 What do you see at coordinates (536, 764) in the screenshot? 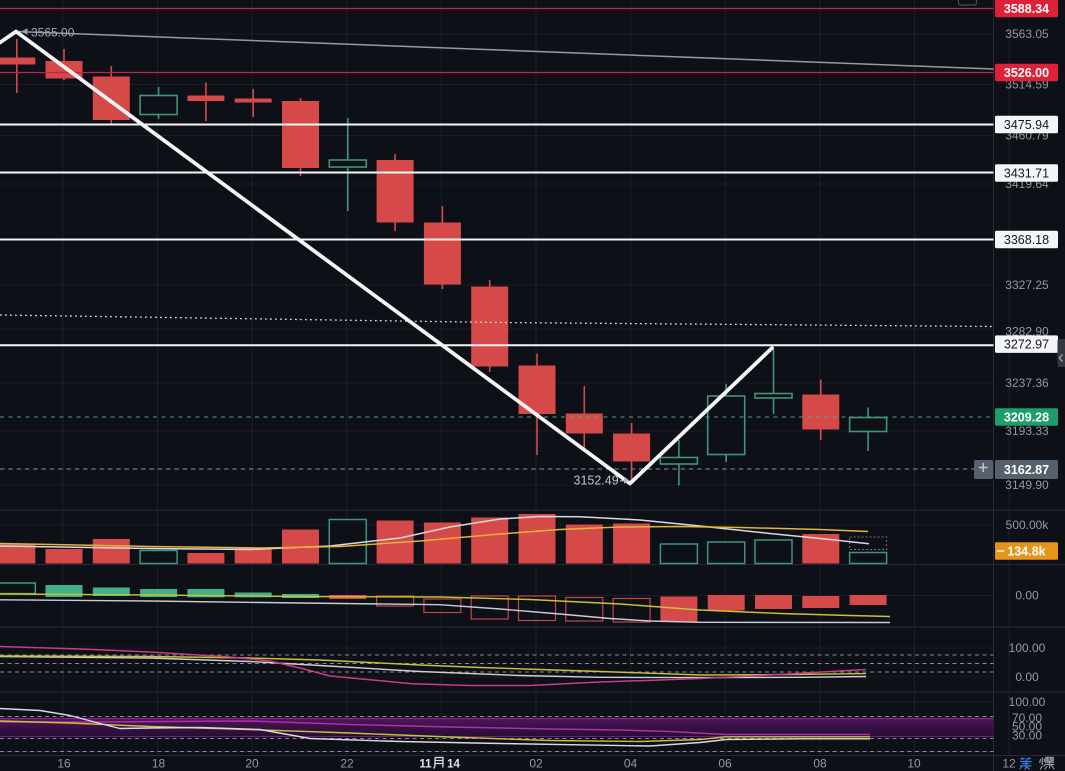
I see `svg-text: 02` at bounding box center [536, 764].